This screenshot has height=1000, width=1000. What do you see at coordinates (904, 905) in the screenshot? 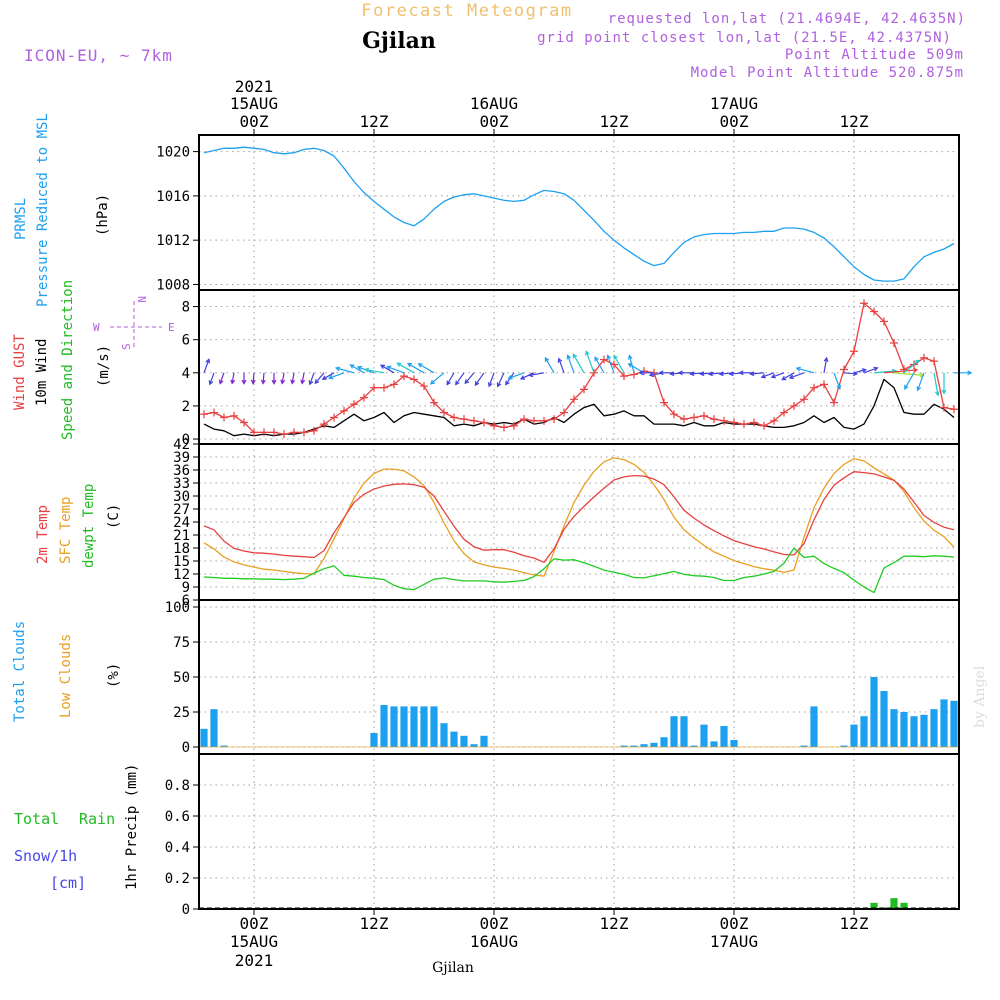
I see `rain-bar` at bounding box center [904, 905].